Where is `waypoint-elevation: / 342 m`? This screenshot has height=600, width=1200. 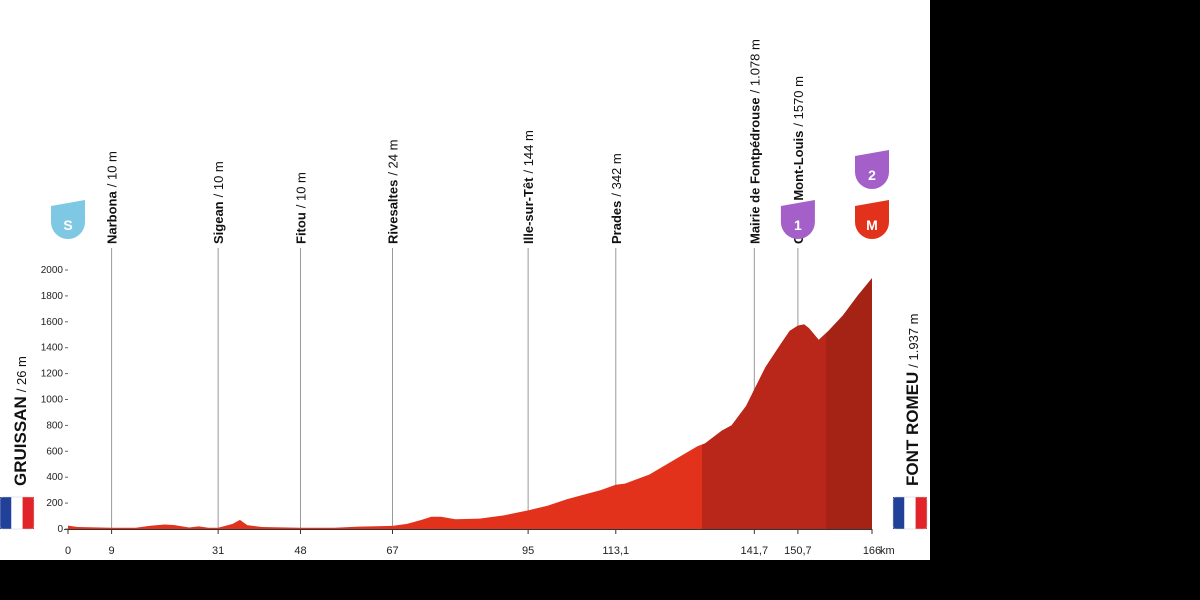 waypoint-elevation: / 342 m is located at coordinates (616, 174).